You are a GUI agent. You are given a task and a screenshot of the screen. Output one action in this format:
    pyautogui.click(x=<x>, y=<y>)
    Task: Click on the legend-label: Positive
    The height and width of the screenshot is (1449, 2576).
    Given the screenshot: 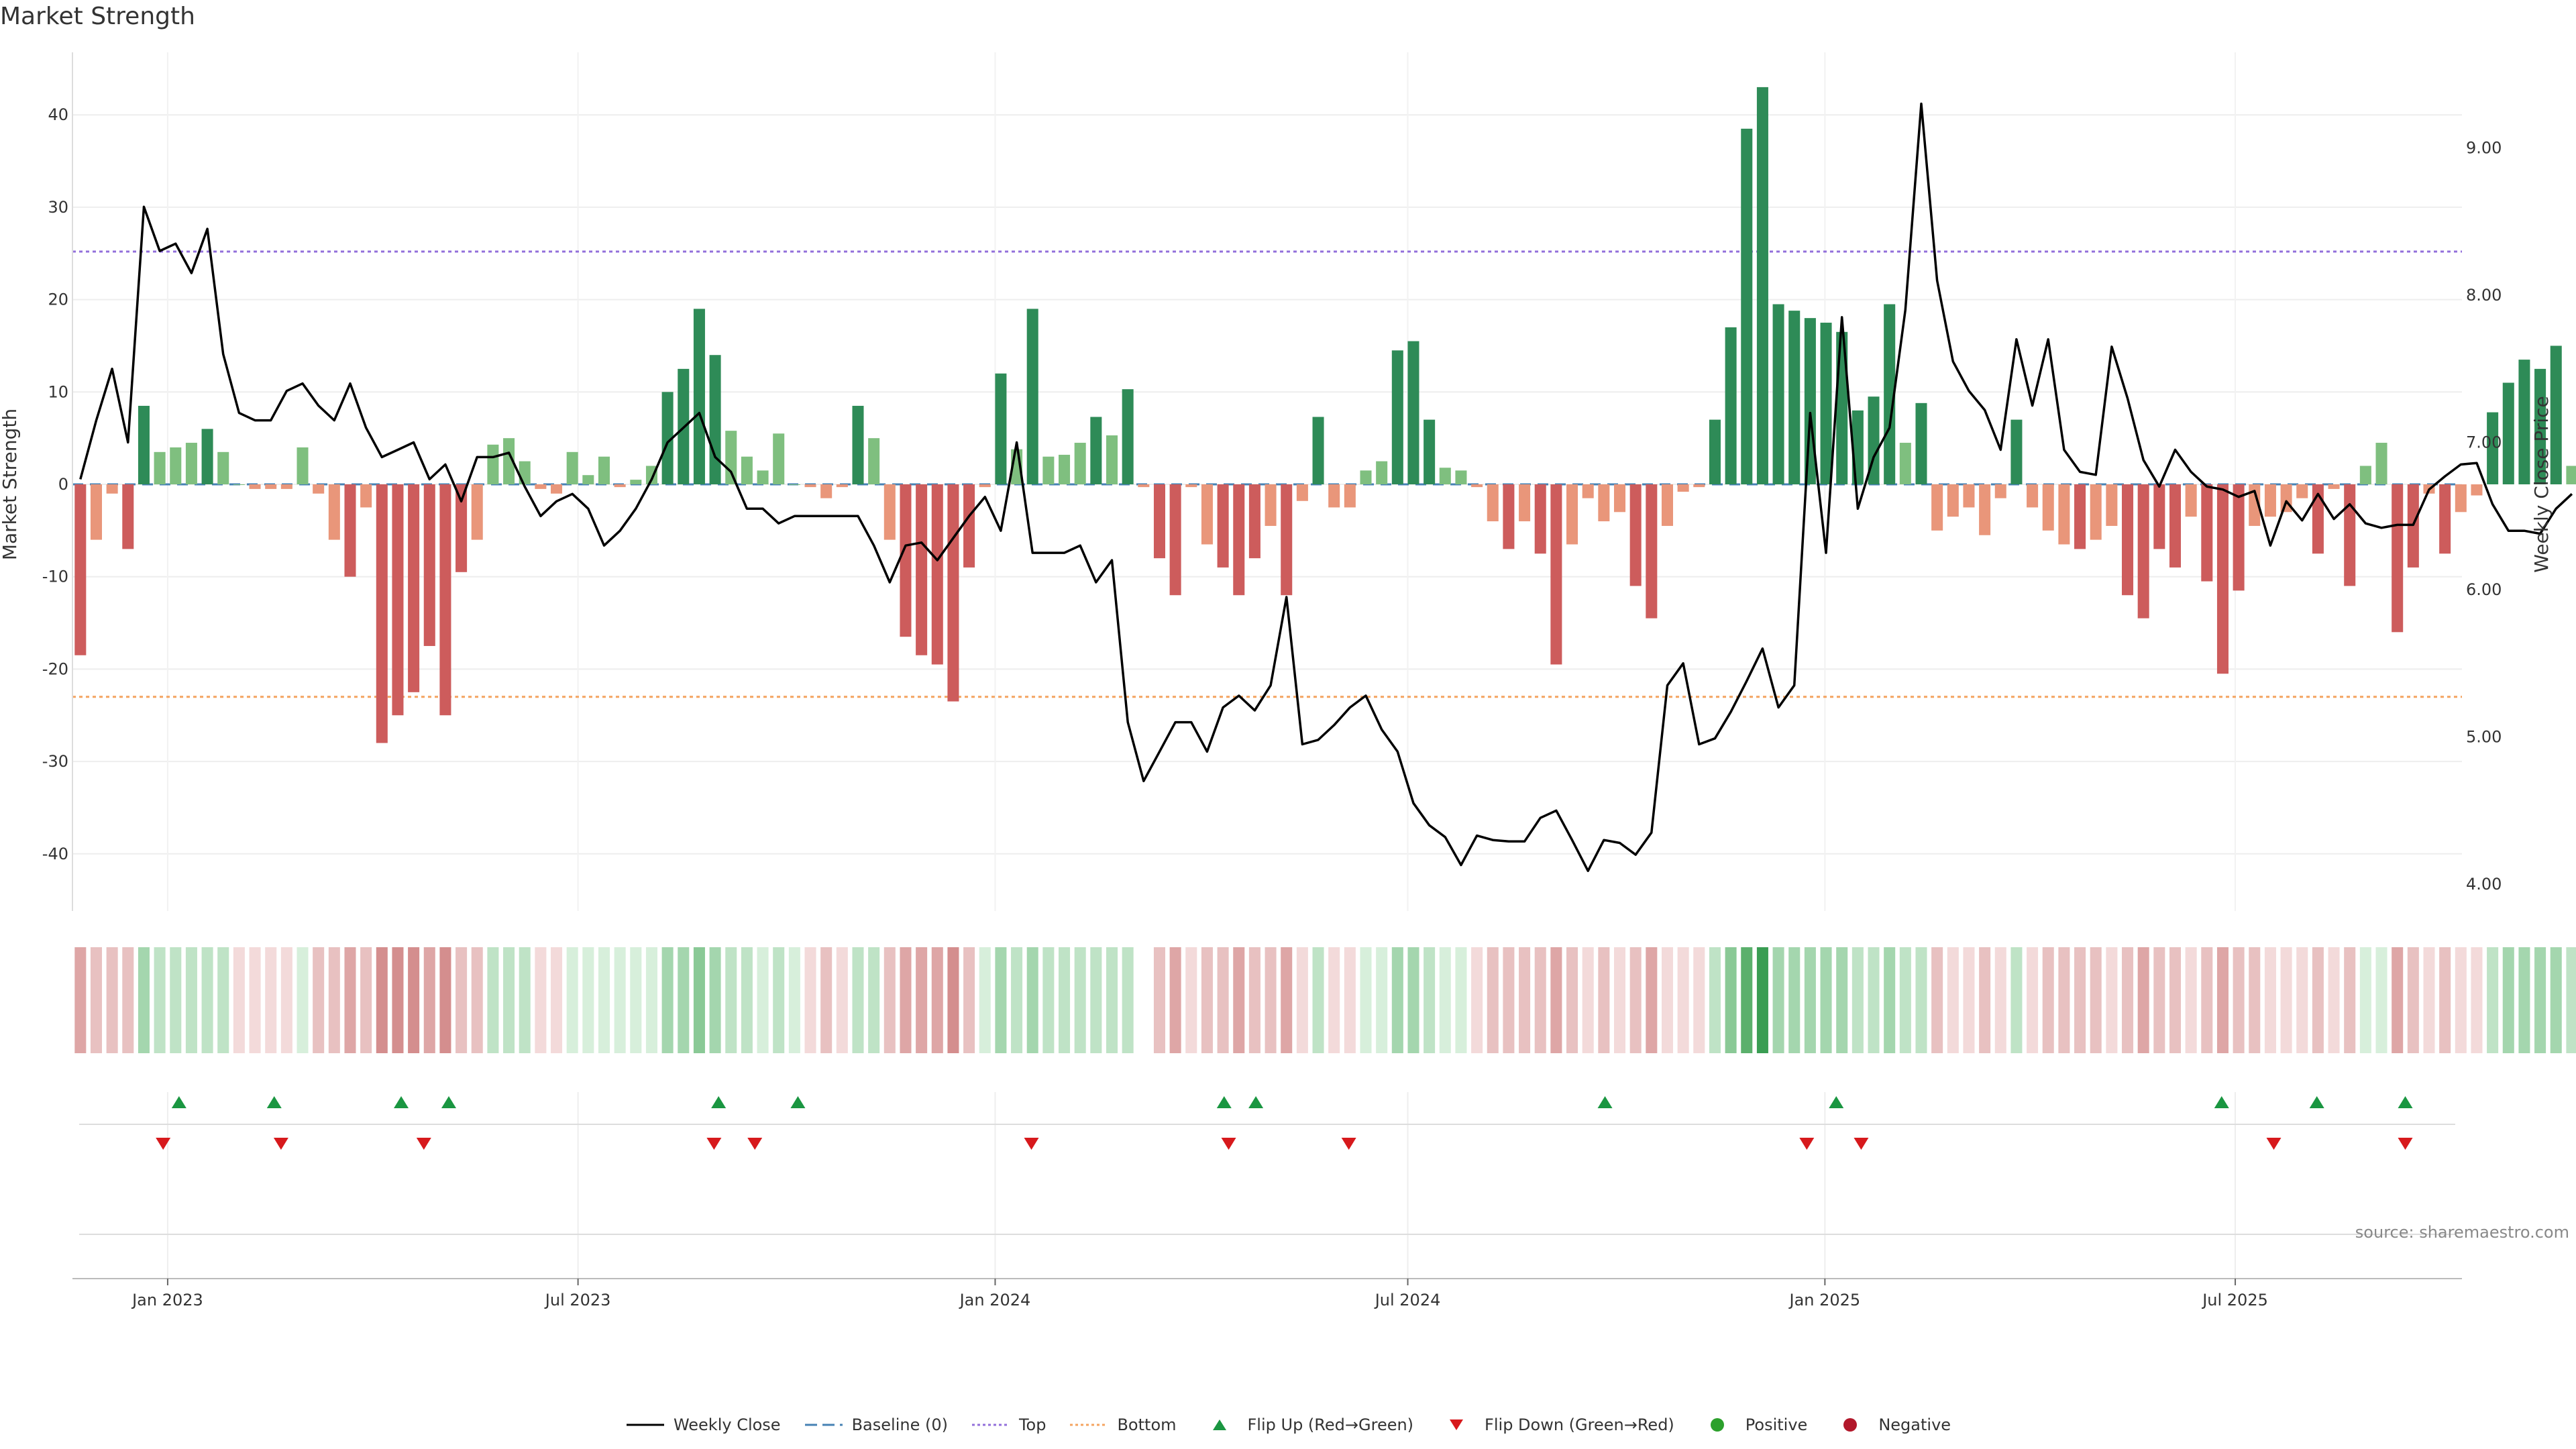 What is the action you would take?
    pyautogui.click(x=1776, y=1424)
    